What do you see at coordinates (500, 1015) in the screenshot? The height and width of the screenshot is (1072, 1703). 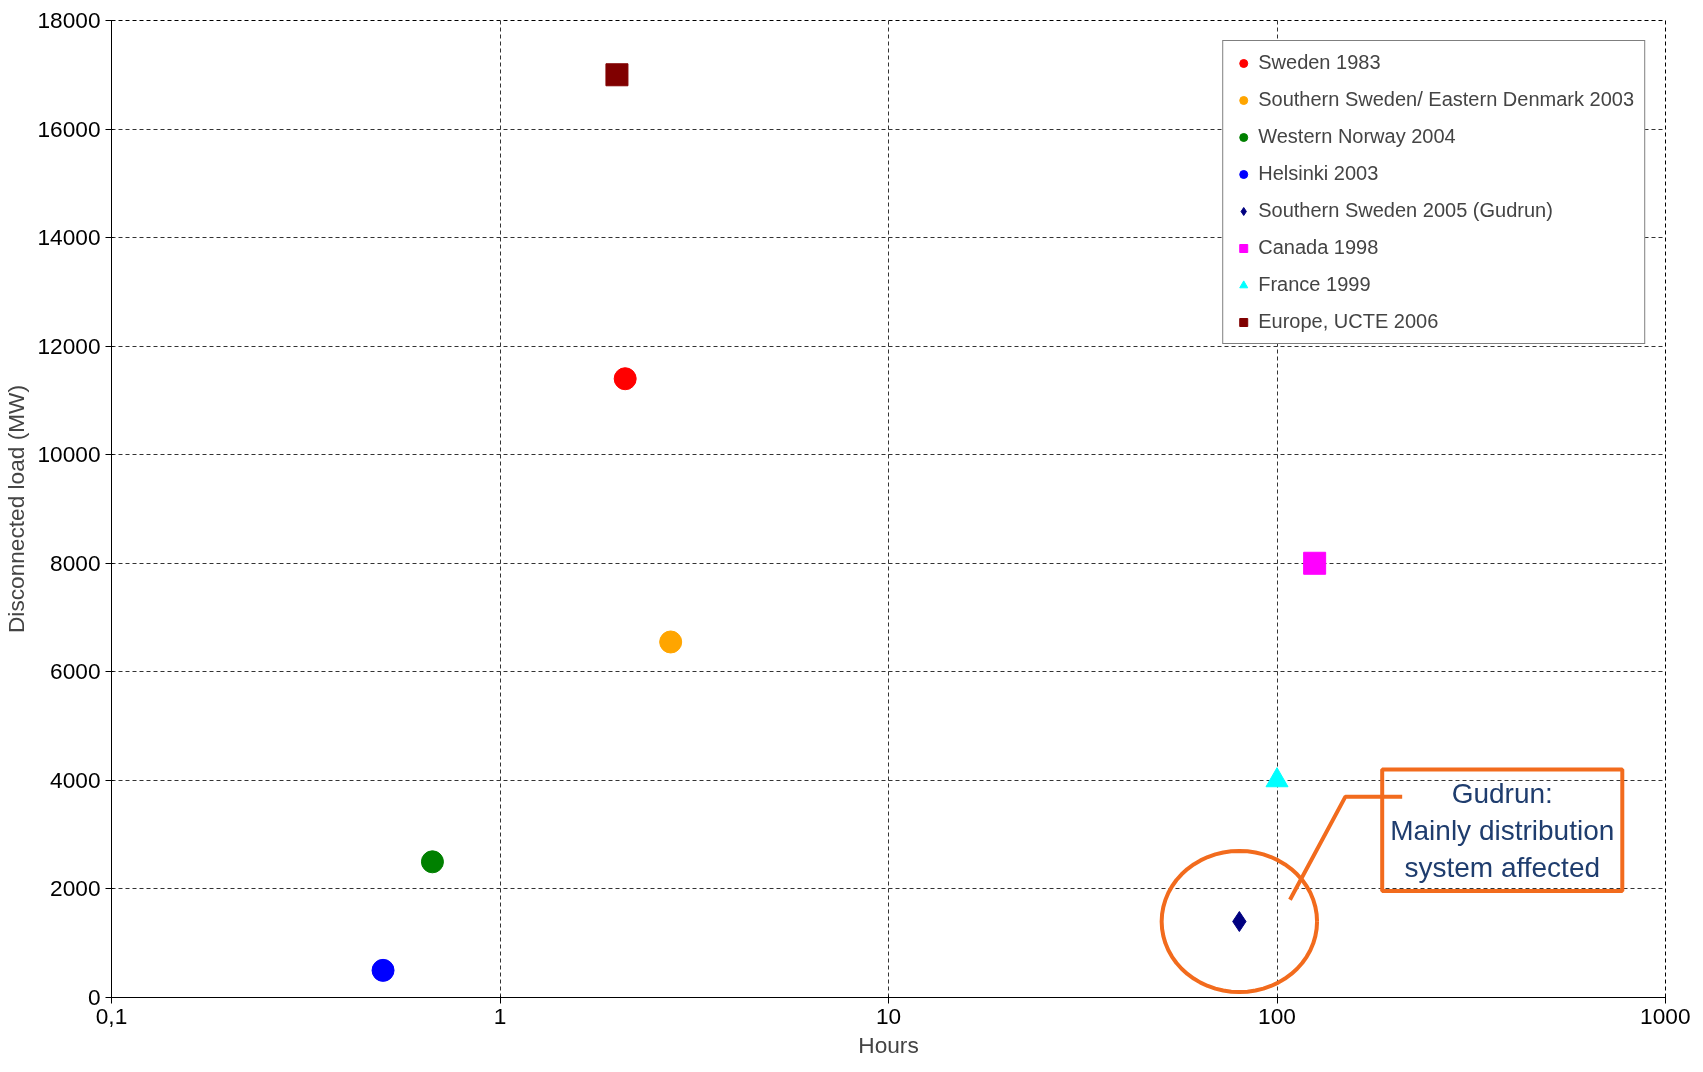 I see `x-tick-label: 1` at bounding box center [500, 1015].